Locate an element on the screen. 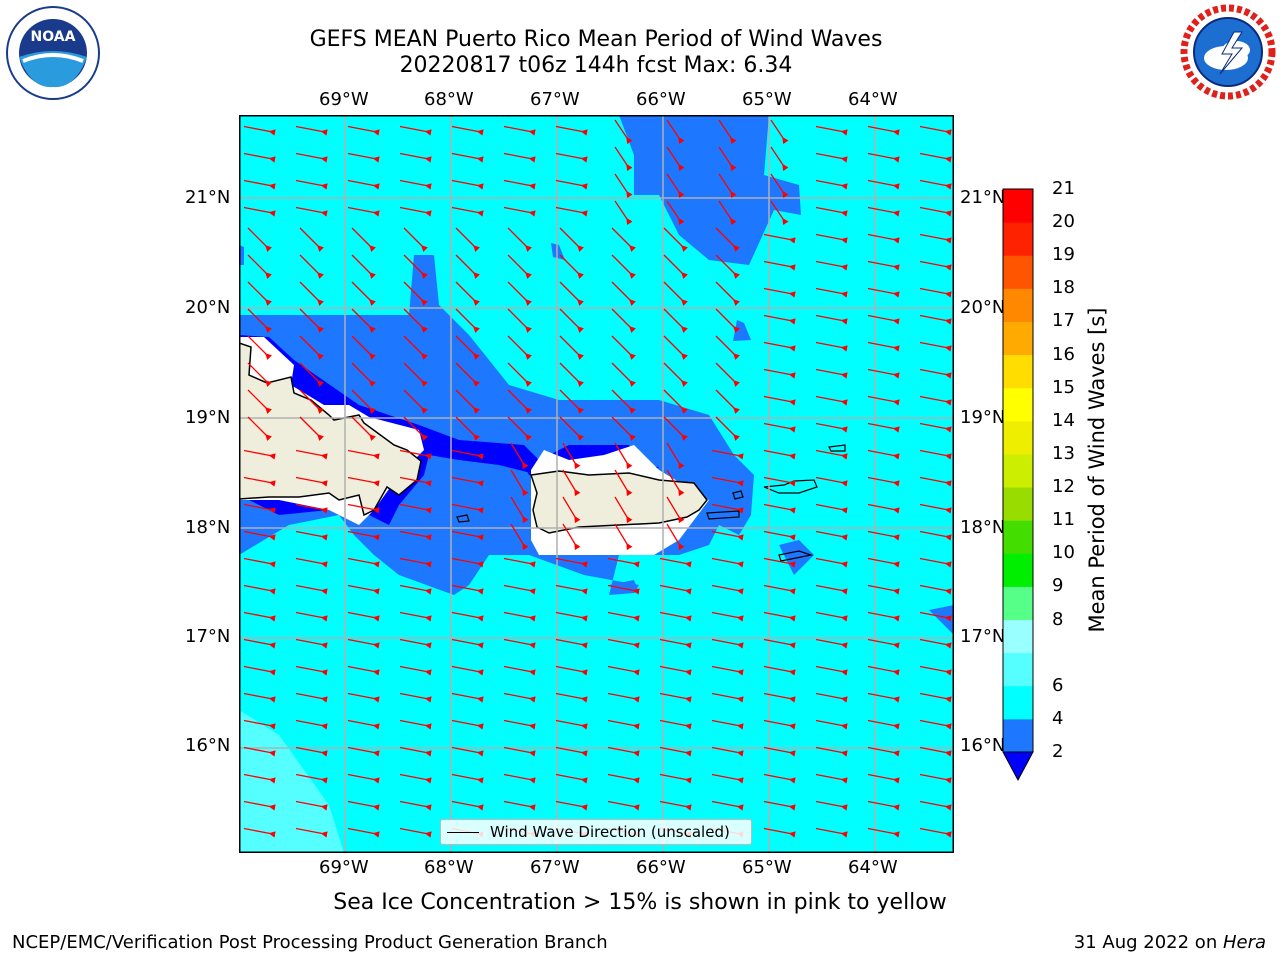 The height and width of the screenshot is (960, 1280). colorbar-tick-label: 11 is located at coordinates (1063, 520).